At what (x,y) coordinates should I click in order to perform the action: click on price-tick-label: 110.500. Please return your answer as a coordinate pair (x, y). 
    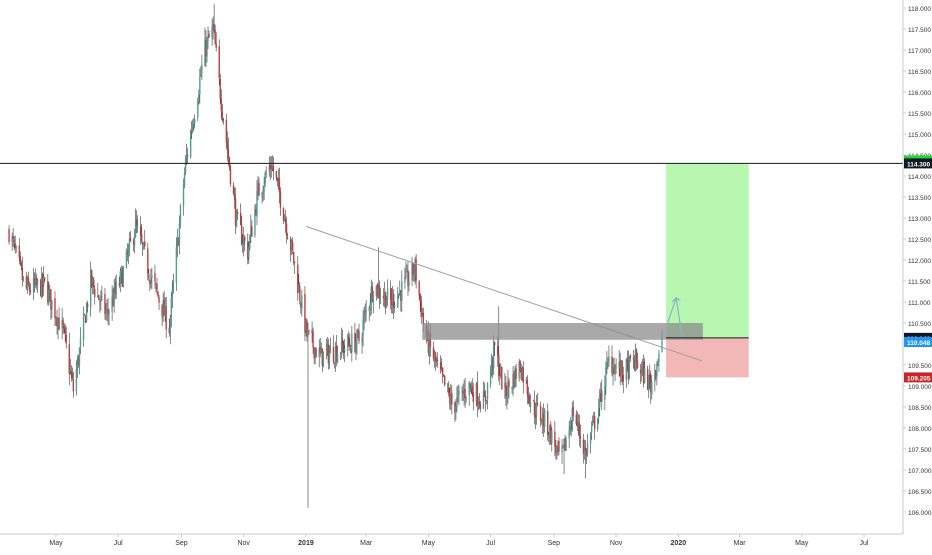
    Looking at the image, I should click on (919, 324).